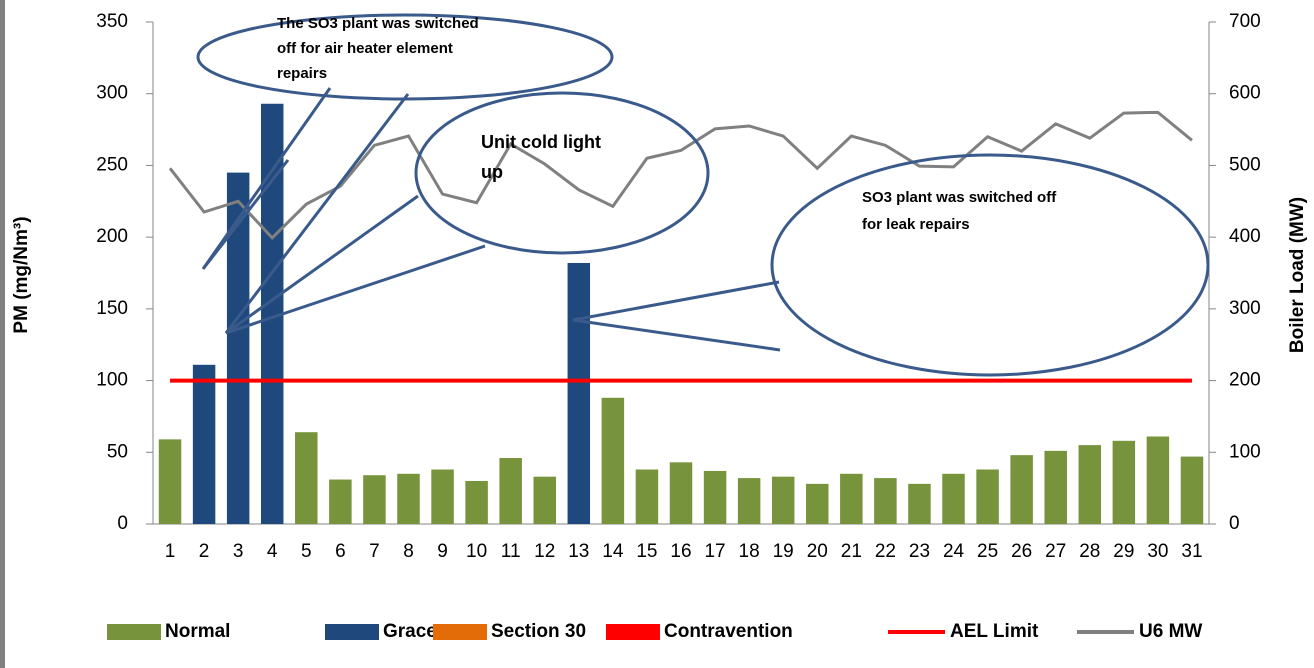 The image size is (1314, 668). What do you see at coordinates (885, 551) in the screenshot?
I see `x-tick-label: 22` at bounding box center [885, 551].